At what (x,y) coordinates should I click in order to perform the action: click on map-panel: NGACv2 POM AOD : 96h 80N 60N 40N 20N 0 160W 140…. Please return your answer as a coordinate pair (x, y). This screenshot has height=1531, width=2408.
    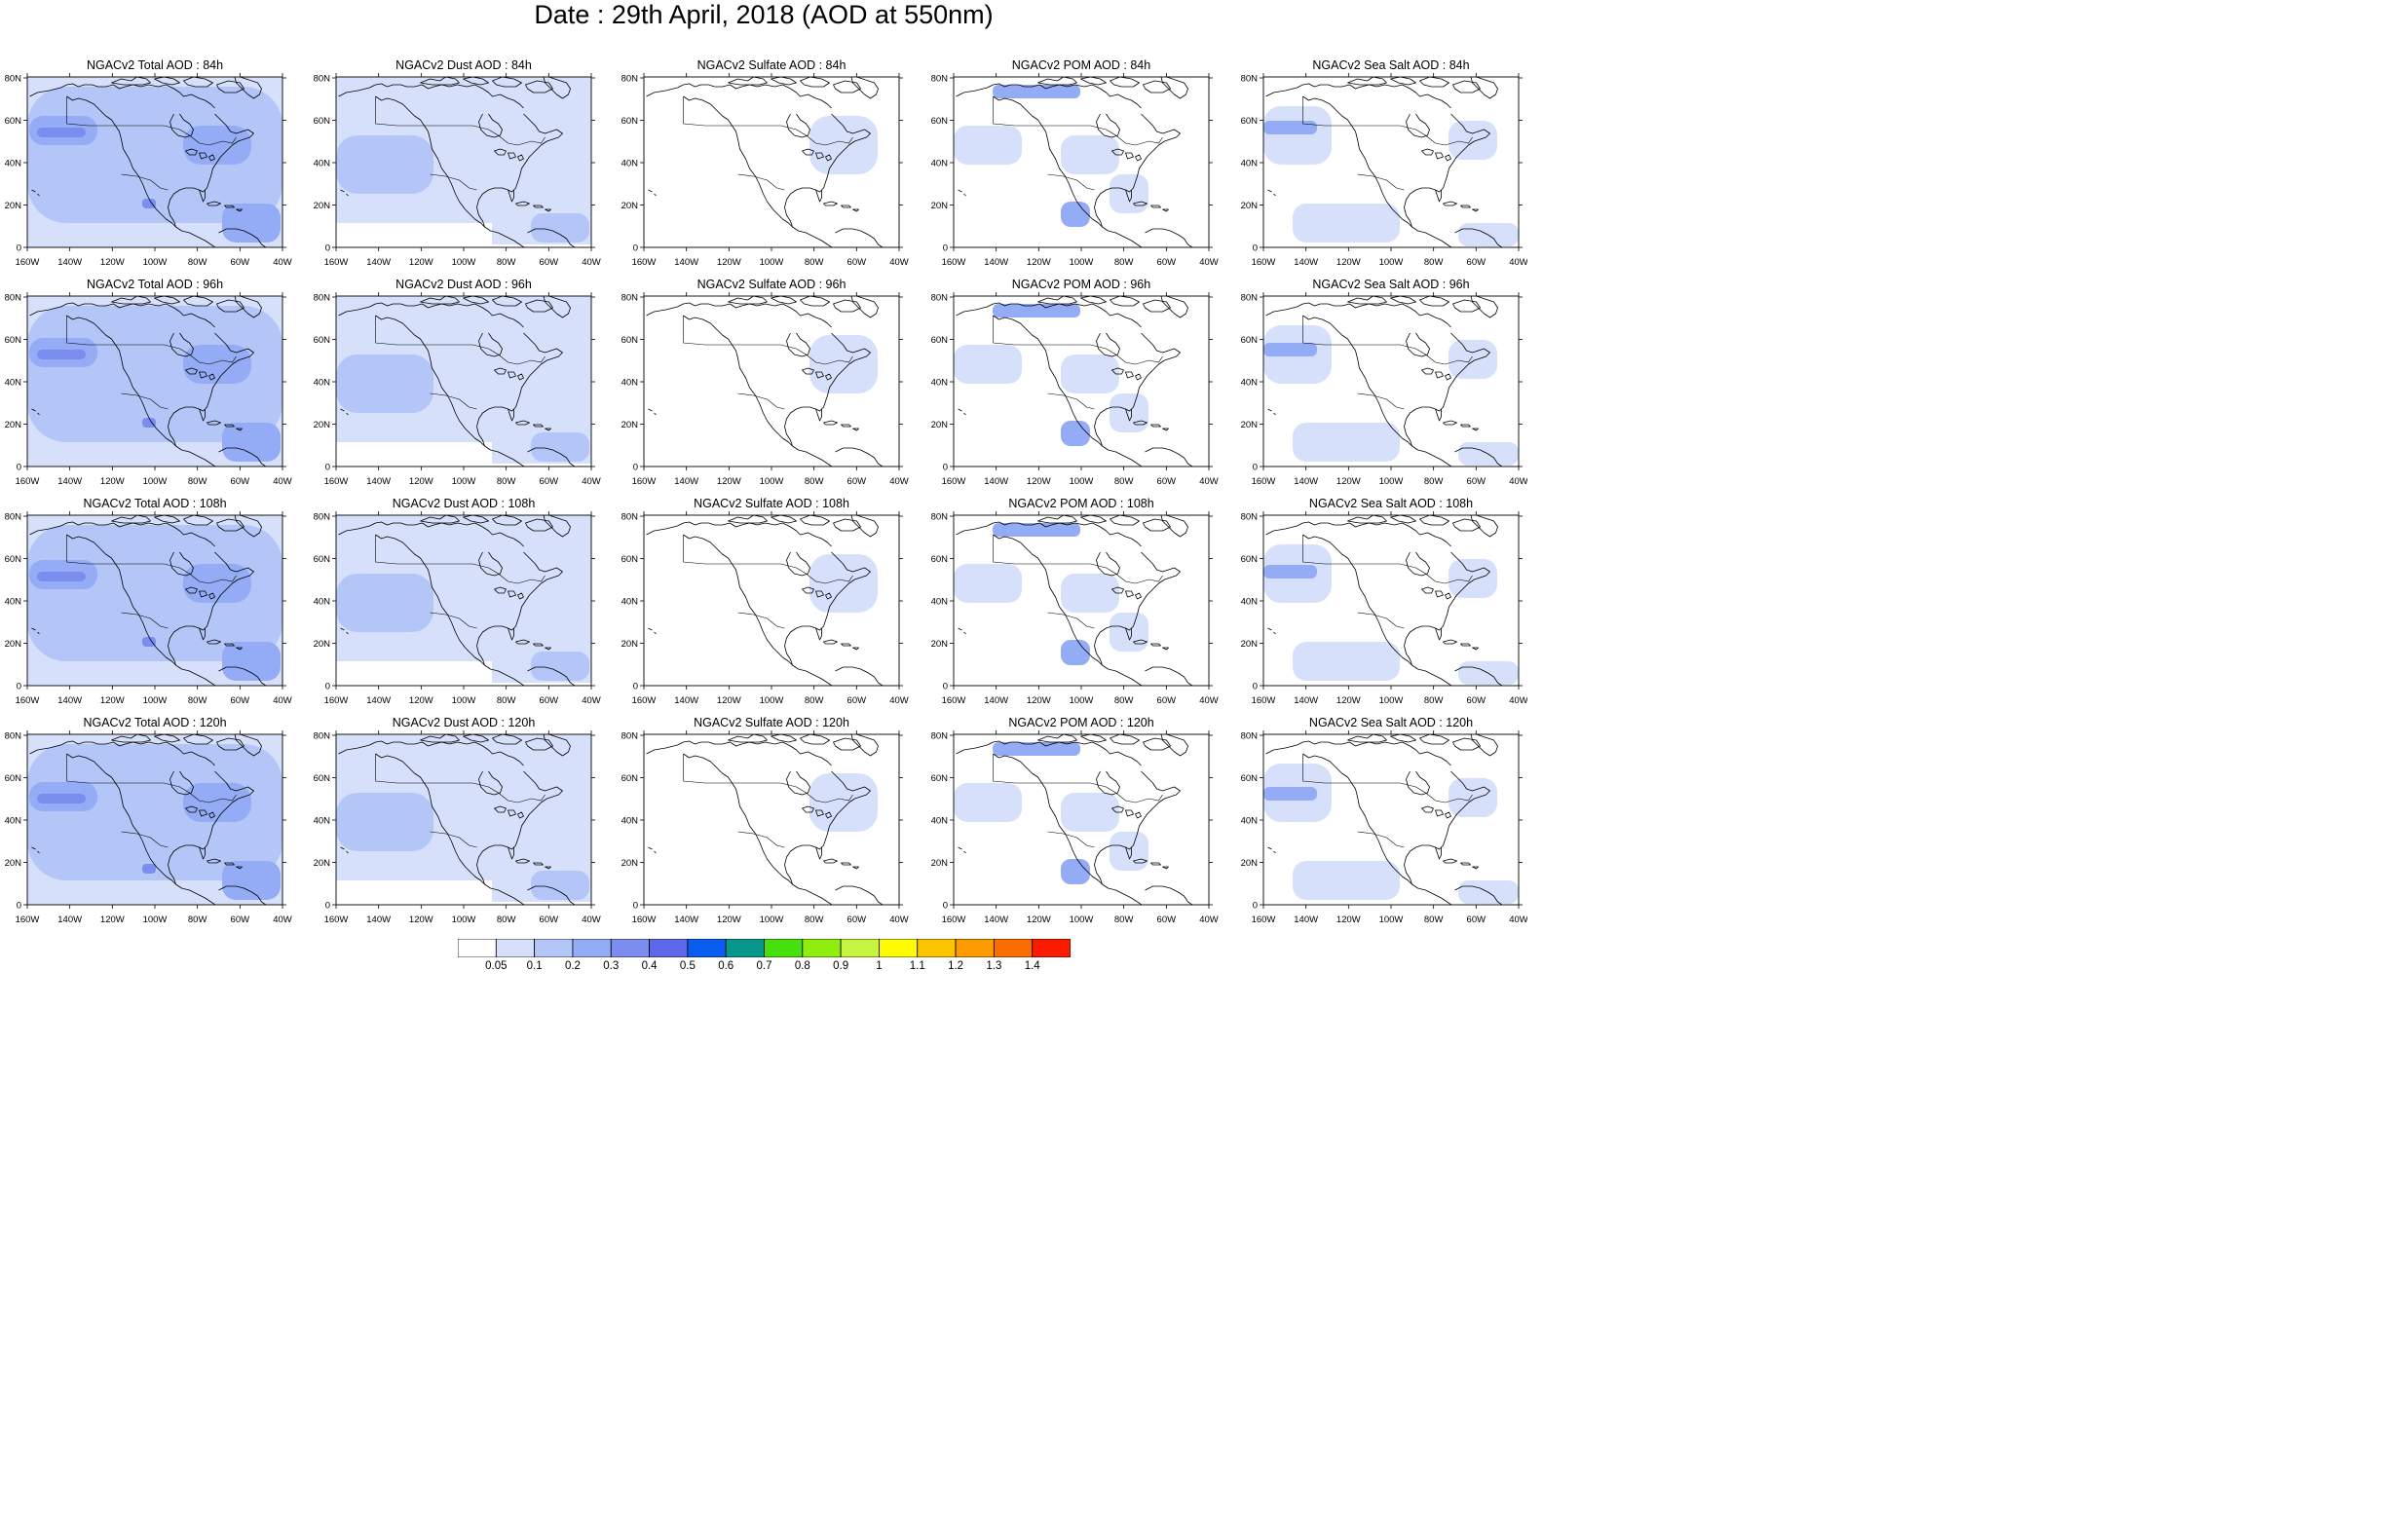
    Looking at the image, I should click on (1075, 382).